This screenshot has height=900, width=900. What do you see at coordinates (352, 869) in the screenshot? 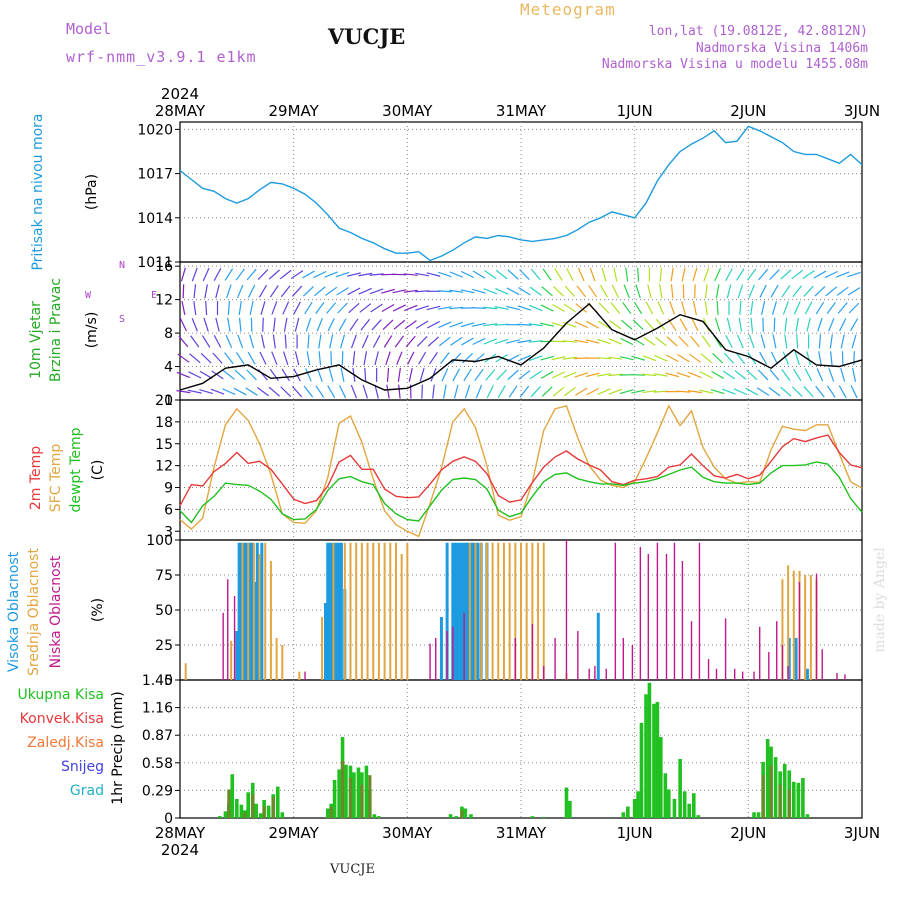
I see `footer-station: VUCJE` at bounding box center [352, 869].